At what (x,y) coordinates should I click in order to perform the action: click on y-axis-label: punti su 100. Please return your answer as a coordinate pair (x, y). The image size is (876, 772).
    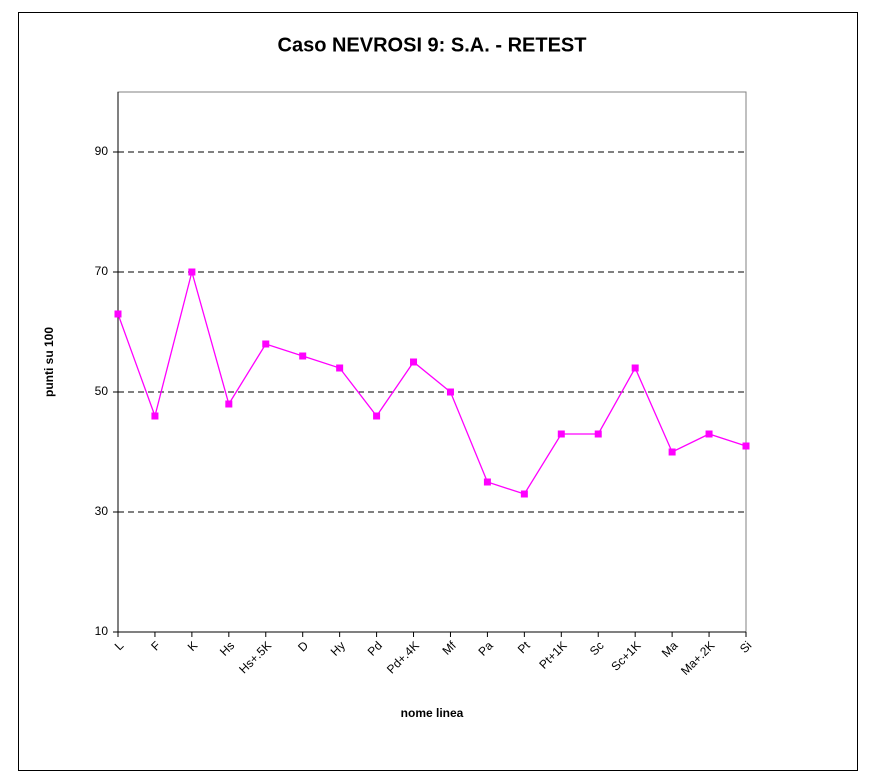
    Looking at the image, I should click on (49, 362).